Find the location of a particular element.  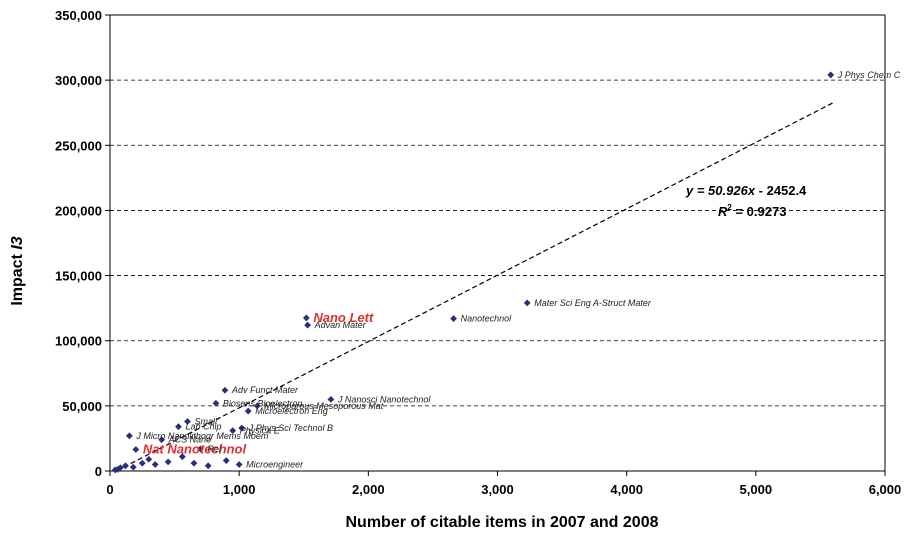

point-label: ACS Nano is located at coordinates (190, 440).